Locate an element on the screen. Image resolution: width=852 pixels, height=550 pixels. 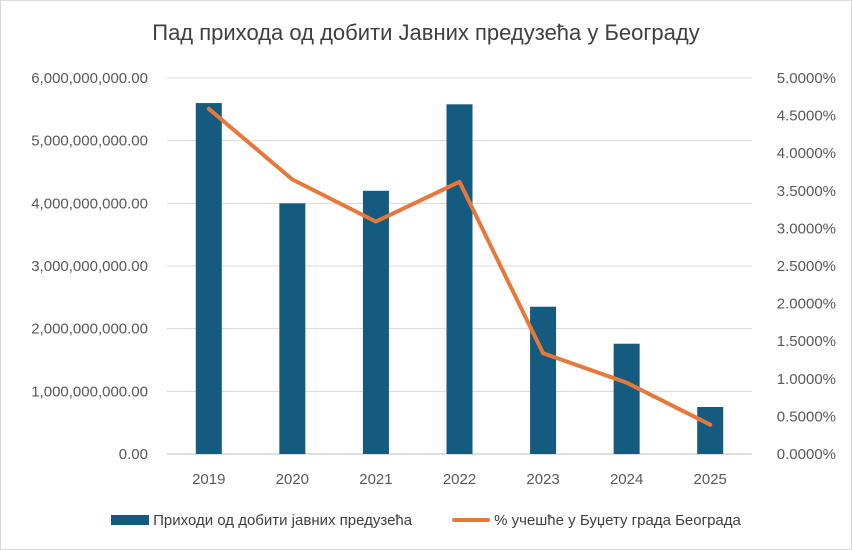
left-tick-label: 2,000,000,000.00 is located at coordinates (89, 329).